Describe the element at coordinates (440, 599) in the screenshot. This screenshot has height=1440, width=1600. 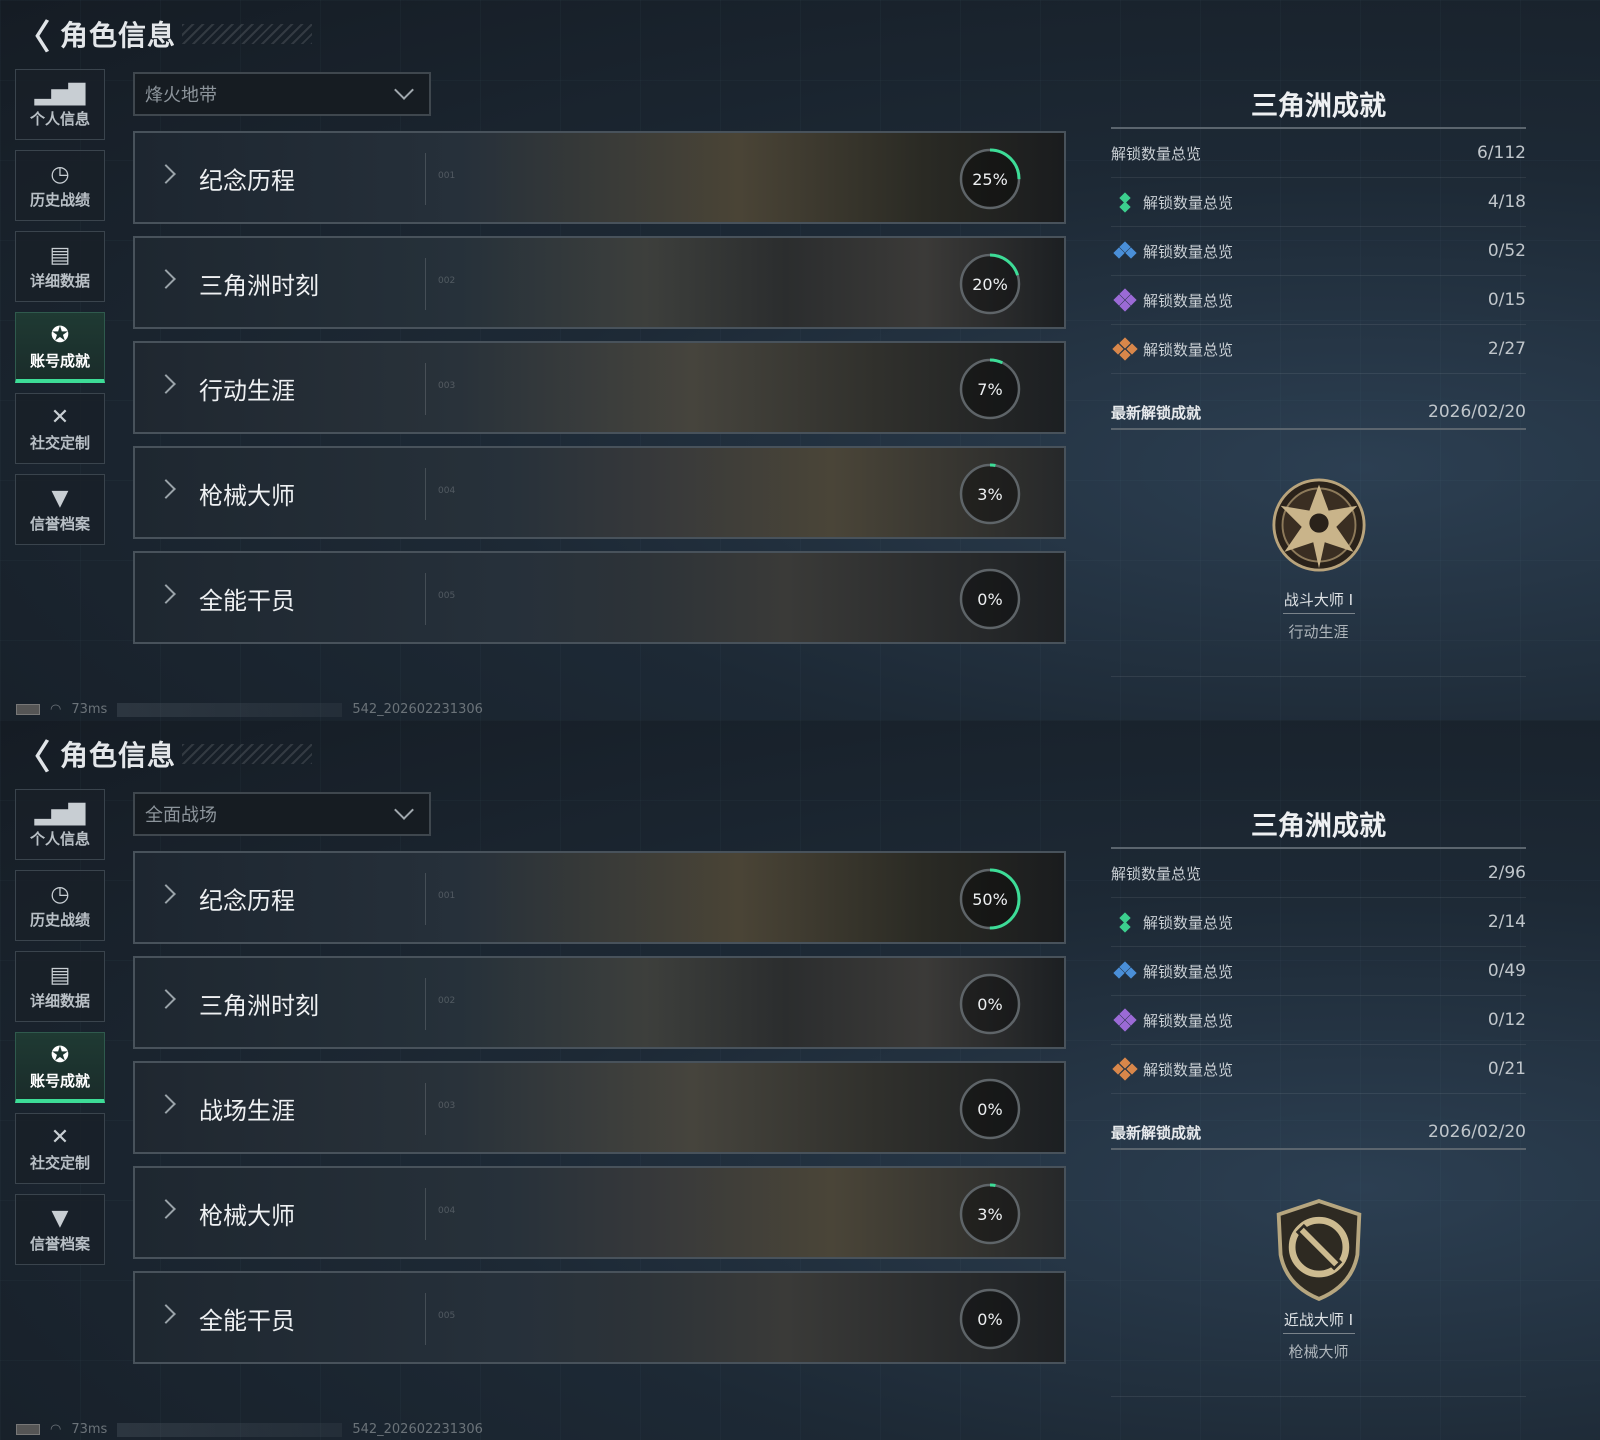
I see `category-index: 005` at that location.